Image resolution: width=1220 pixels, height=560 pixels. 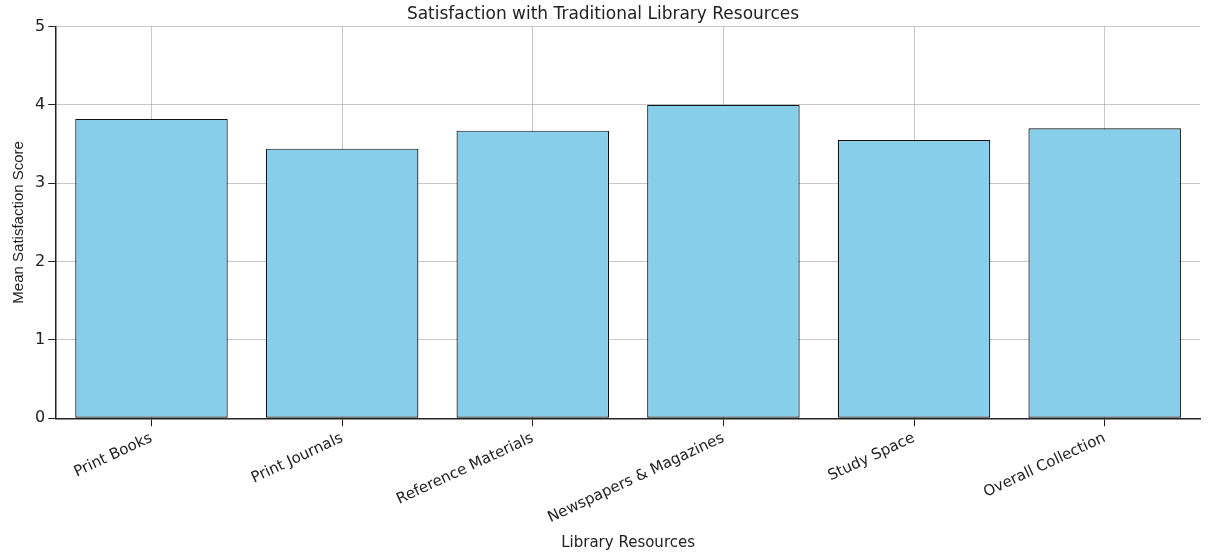 What do you see at coordinates (40, 103) in the screenshot?
I see `y-tick-label: 4` at bounding box center [40, 103].